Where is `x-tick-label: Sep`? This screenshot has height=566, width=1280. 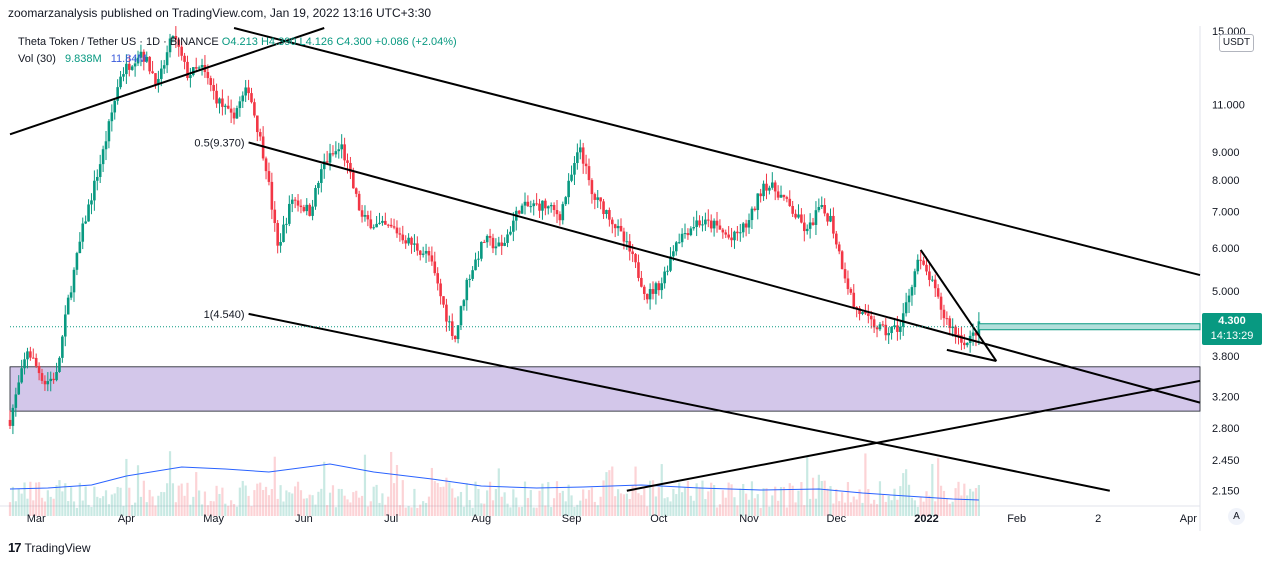
x-tick-label: Sep is located at coordinates (572, 519).